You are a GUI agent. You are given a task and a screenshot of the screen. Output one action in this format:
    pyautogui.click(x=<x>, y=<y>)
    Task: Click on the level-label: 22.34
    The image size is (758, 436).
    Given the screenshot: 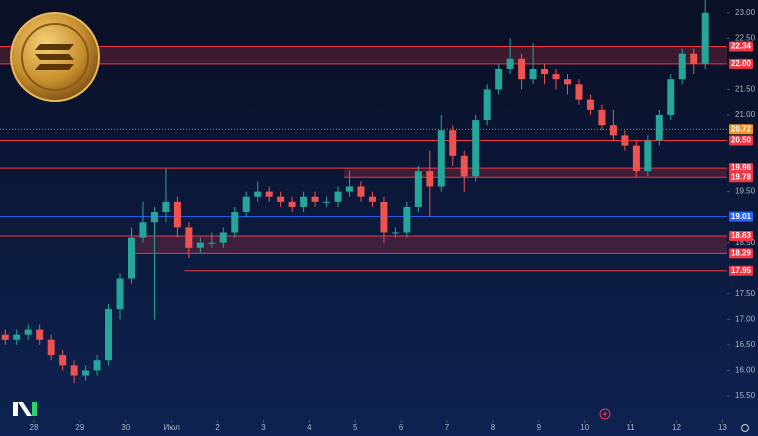 What is the action you would take?
    pyautogui.click(x=741, y=46)
    